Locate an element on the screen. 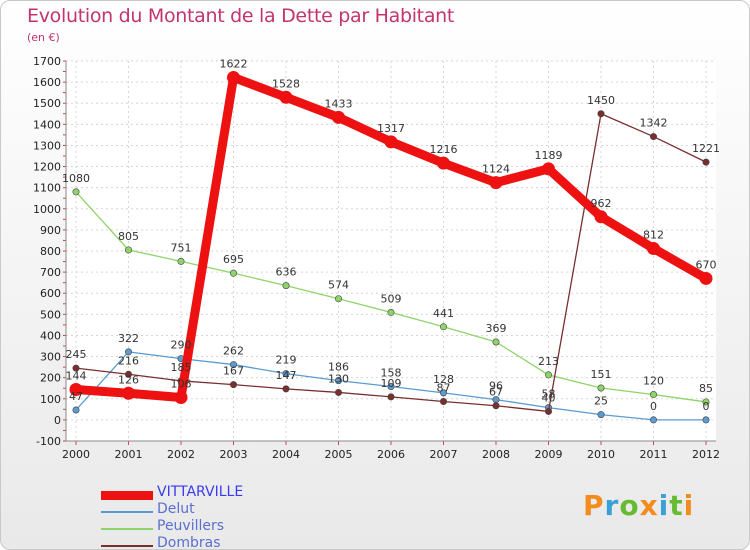  data-label-vittarville: 812 is located at coordinates (653, 234).